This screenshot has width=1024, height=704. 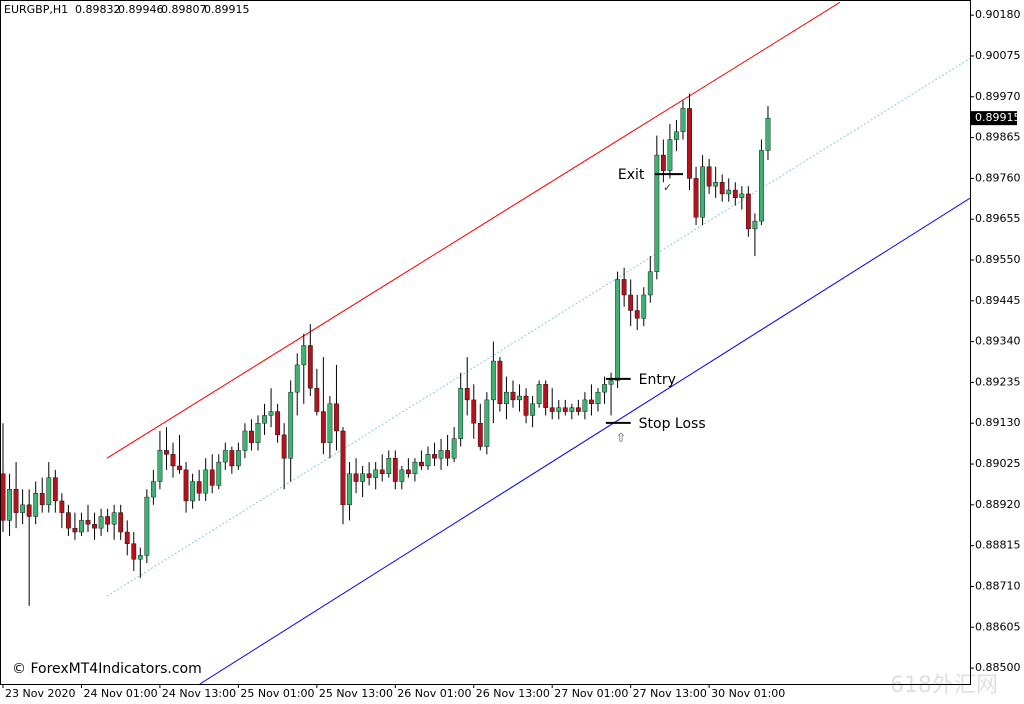 What do you see at coordinates (98, 9) in the screenshot?
I see `header-open: 0.89832` at bounding box center [98, 9].